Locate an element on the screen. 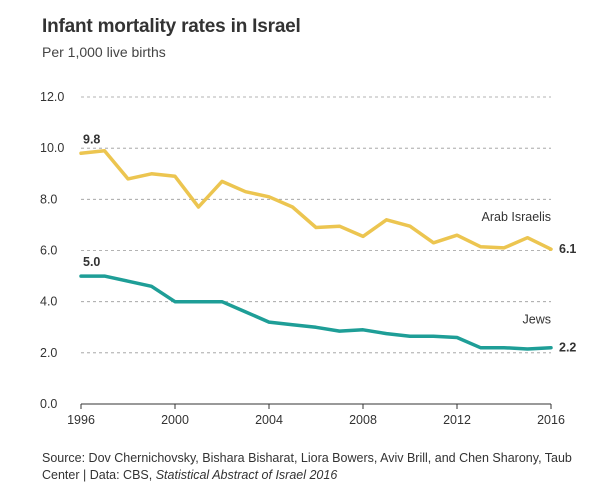  y-tick-label: 8.0 is located at coordinates (48, 199).